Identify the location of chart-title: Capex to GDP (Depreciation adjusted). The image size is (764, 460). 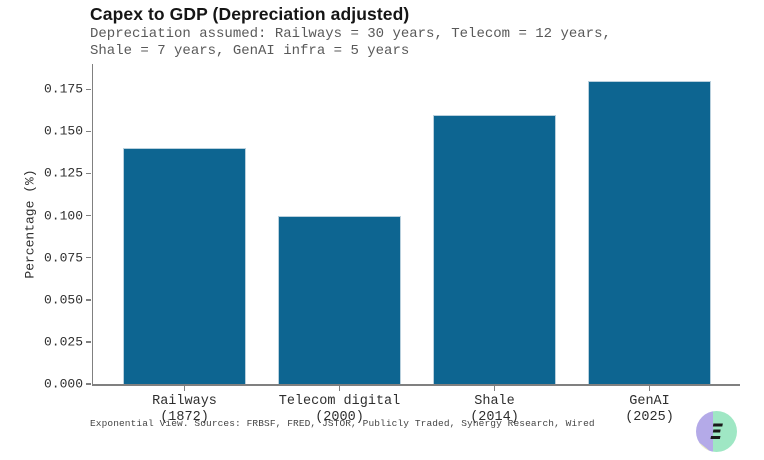
(250, 14).